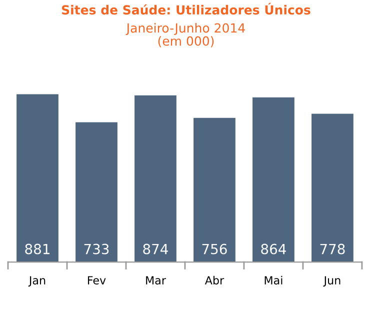  Describe the element at coordinates (273, 249) in the screenshot. I see `data-label: 864` at that location.